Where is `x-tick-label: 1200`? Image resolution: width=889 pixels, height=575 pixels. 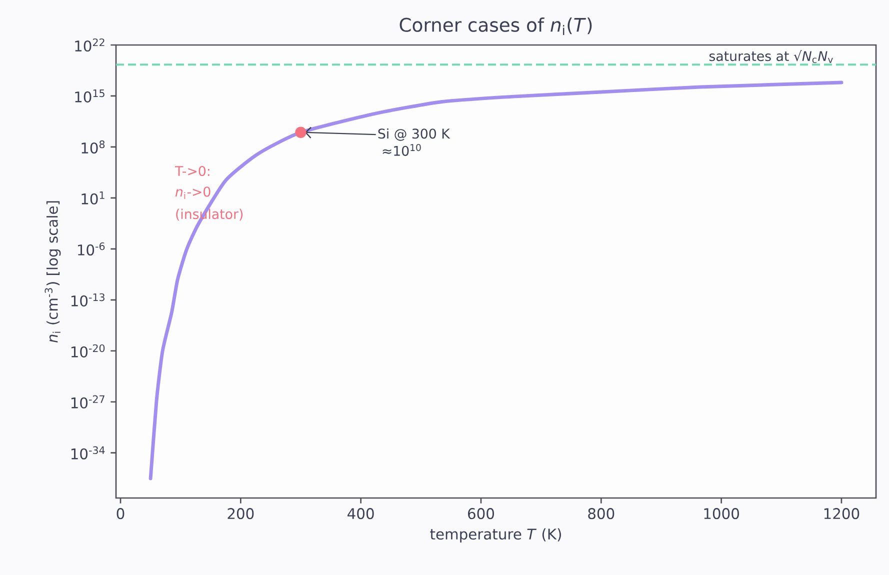
x-tick-label: 1200 is located at coordinates (842, 514).